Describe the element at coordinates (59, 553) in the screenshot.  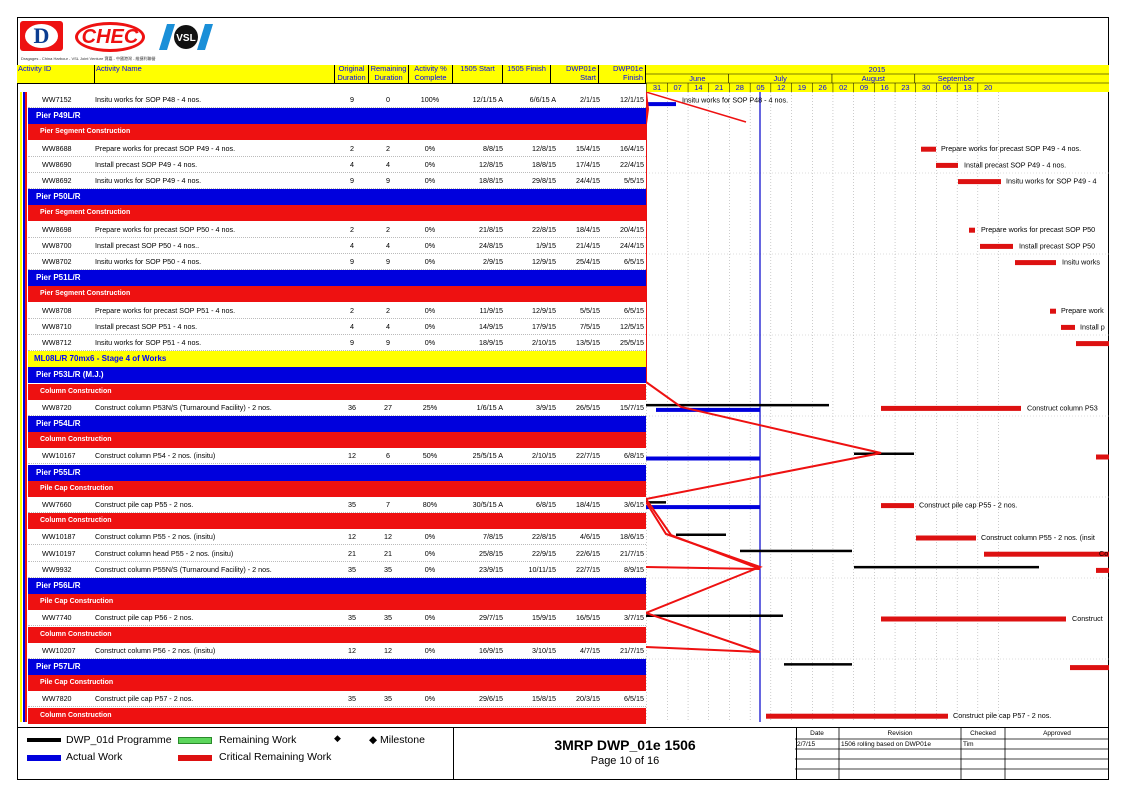
I see `activity-id-cell: WW10197` at that location.